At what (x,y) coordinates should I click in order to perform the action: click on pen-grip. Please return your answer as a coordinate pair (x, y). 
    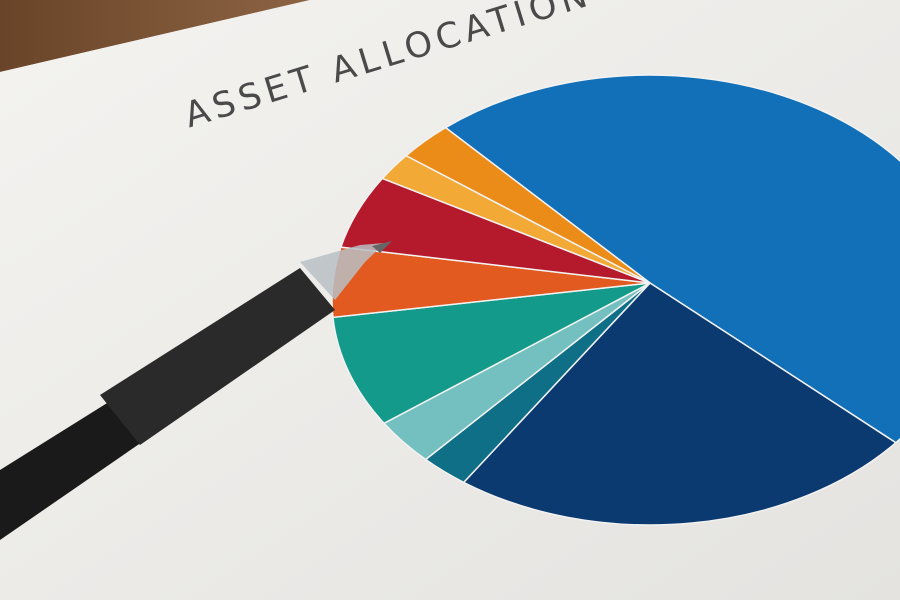
    Looking at the image, I should click on (217, 356).